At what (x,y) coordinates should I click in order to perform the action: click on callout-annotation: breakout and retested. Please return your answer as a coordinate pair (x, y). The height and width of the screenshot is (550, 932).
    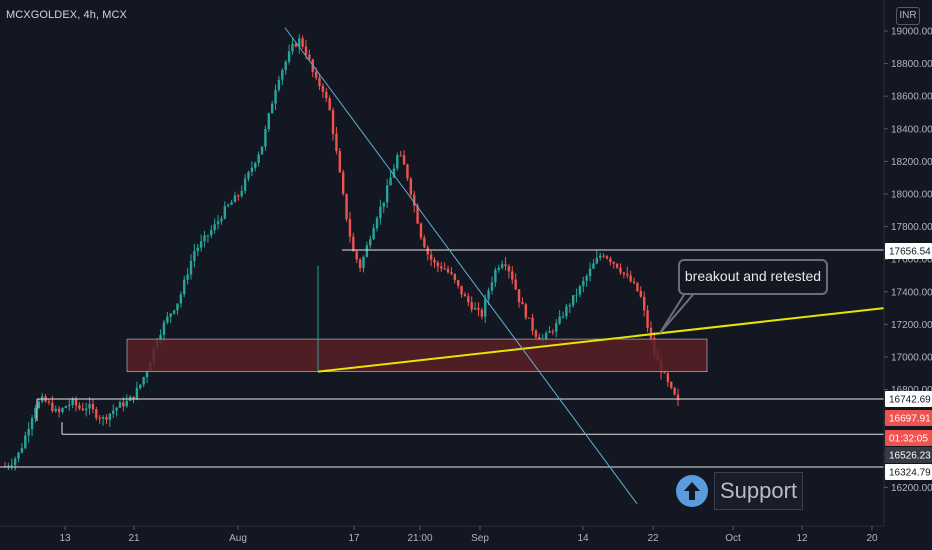
    Looking at the image, I should click on (753, 277).